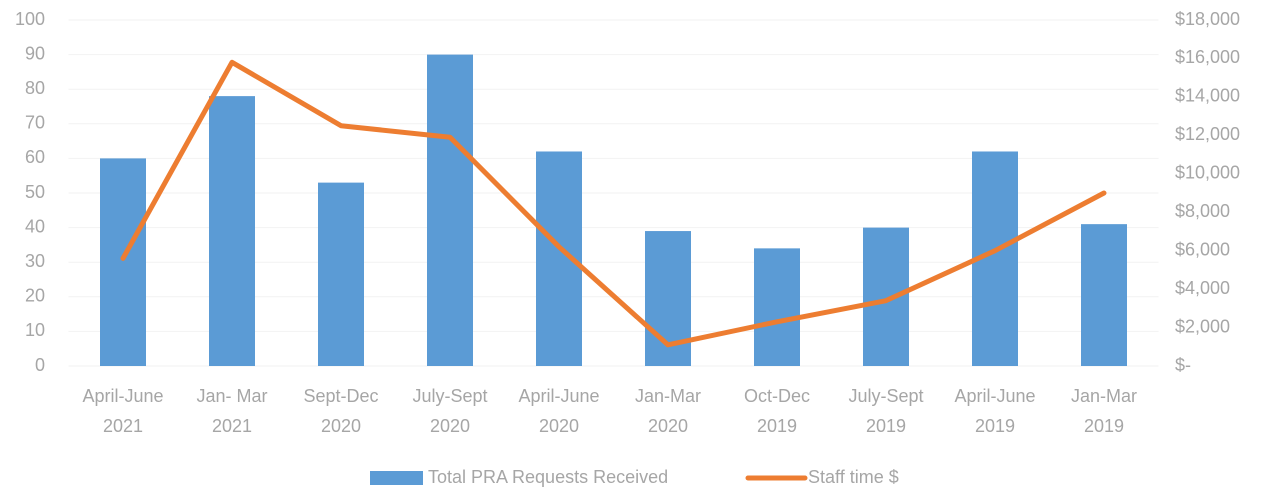 The height and width of the screenshot is (490, 1277). I want to click on y2-tick-label: $12,000, so click(1207, 134).